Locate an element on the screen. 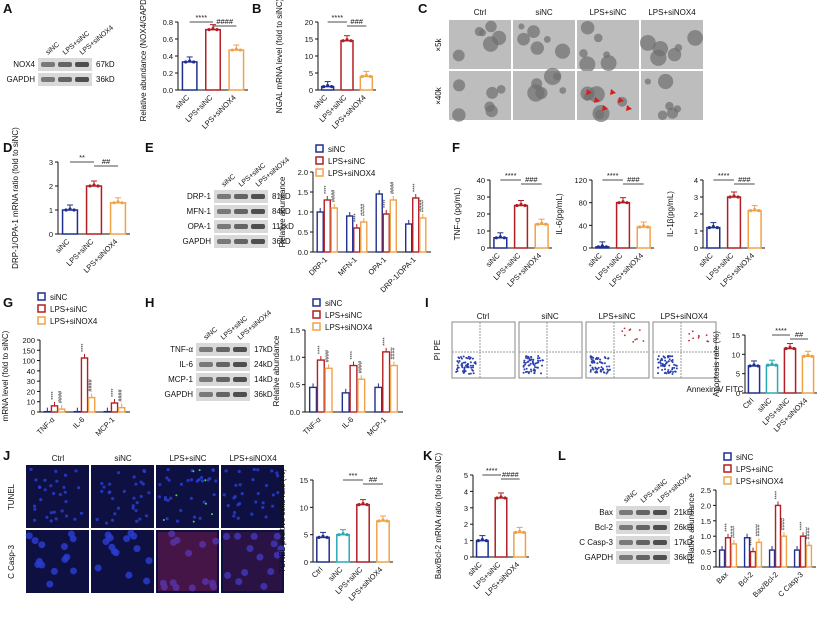 Image resolution: width=822 pixels, height=618 pixels. y-tick-label: 0.6 is located at coordinates (168, 39).